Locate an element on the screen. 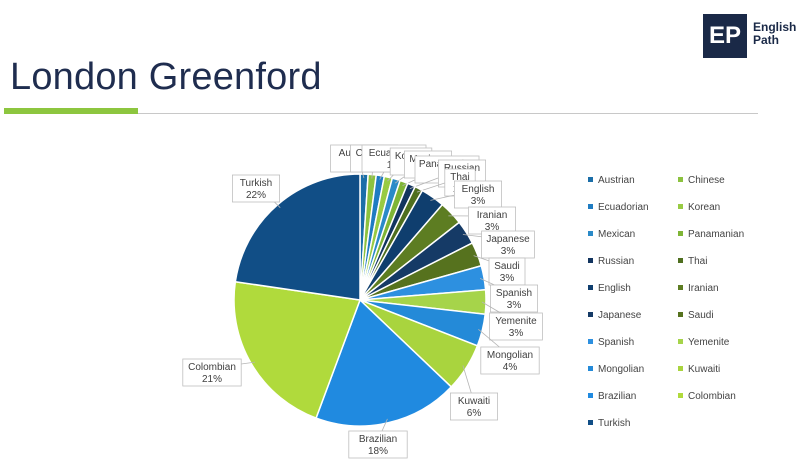 The height and width of the screenshot is (468, 796). logo-line-1: English is located at coordinates (774, 27).